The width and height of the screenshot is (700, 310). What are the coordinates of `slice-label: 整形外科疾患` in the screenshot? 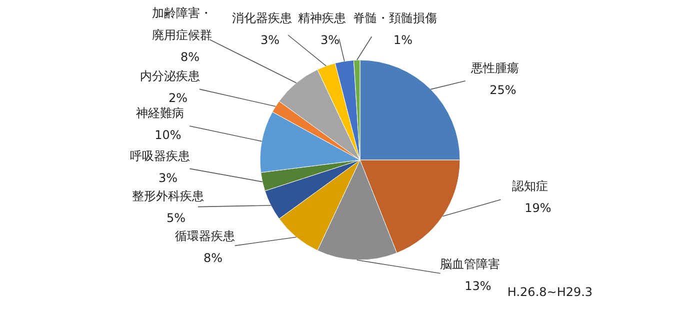 It's located at (168, 196).